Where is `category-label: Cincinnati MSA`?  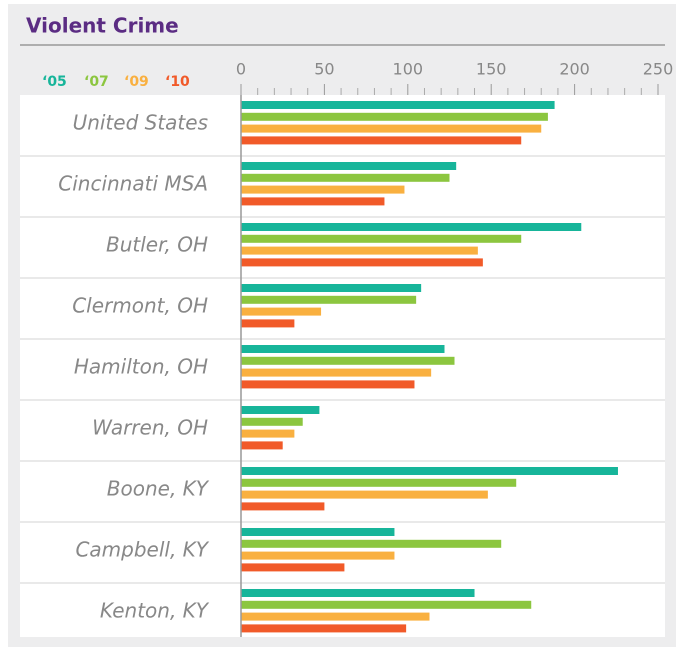
category-label: Cincinnati MSA is located at coordinates (133, 184).